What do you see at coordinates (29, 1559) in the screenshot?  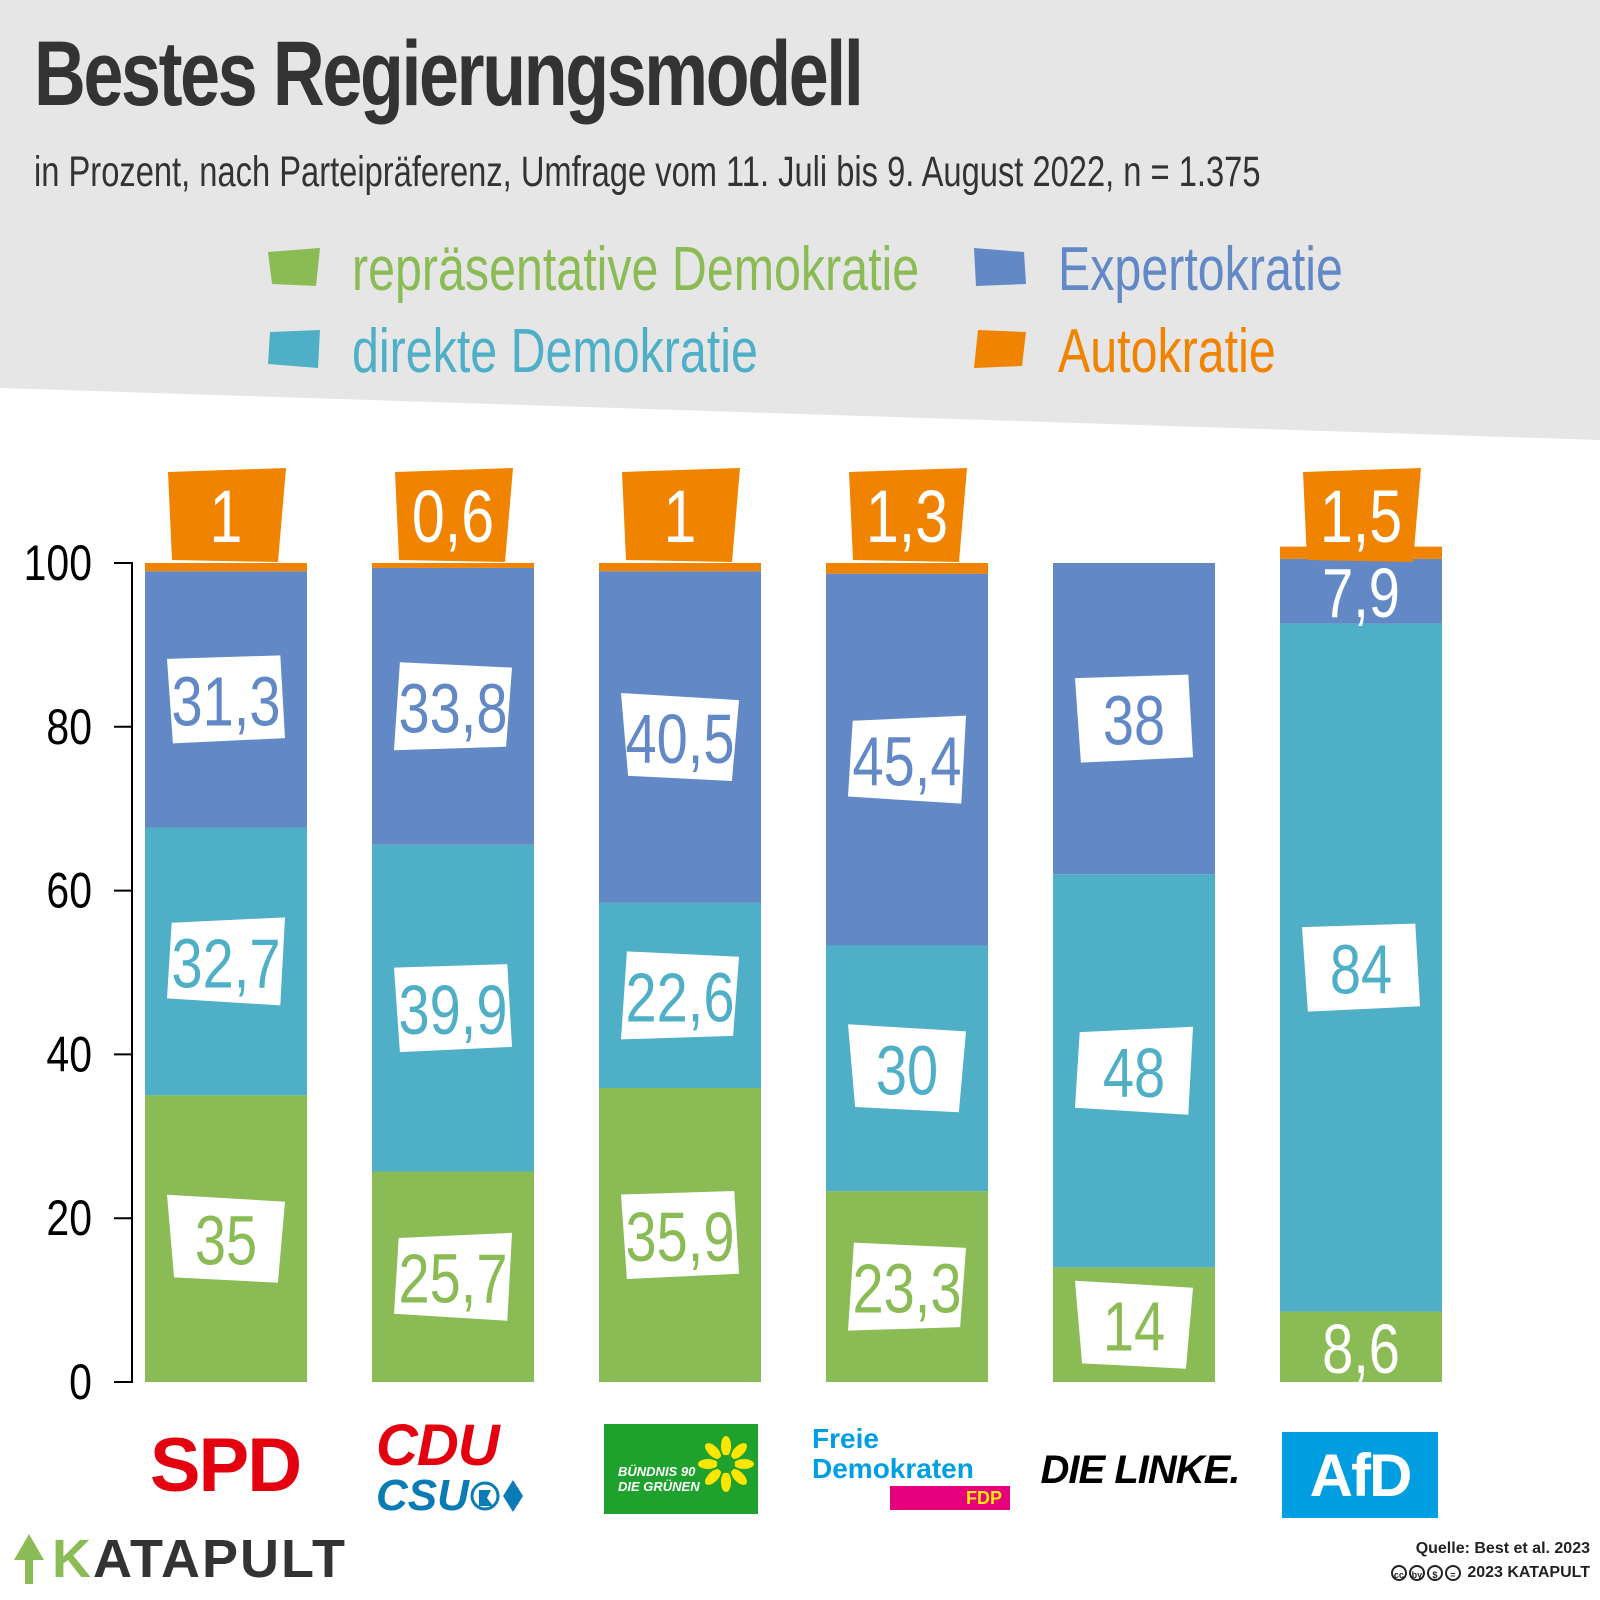 I see `katapult-logo-icon` at bounding box center [29, 1559].